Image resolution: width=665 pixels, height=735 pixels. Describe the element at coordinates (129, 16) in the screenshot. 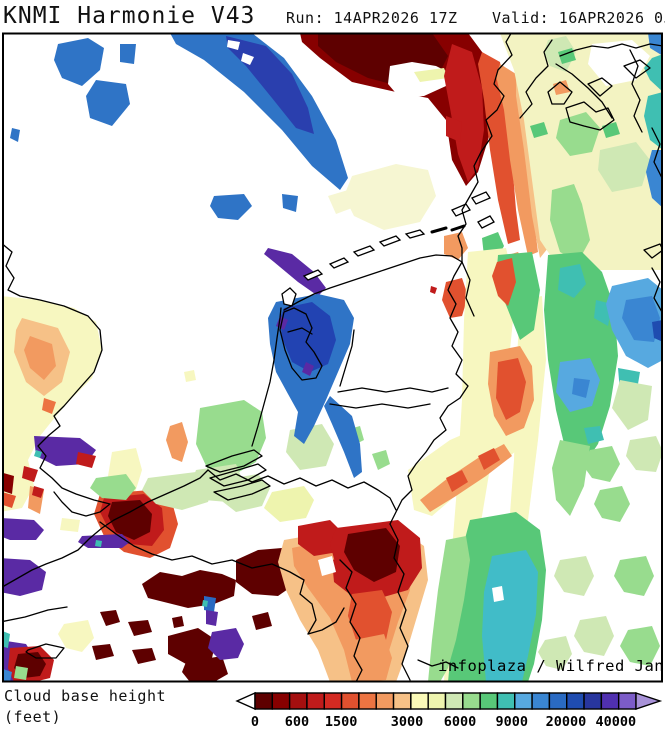

I see `page-title: KNMI Harmonie V43` at that location.